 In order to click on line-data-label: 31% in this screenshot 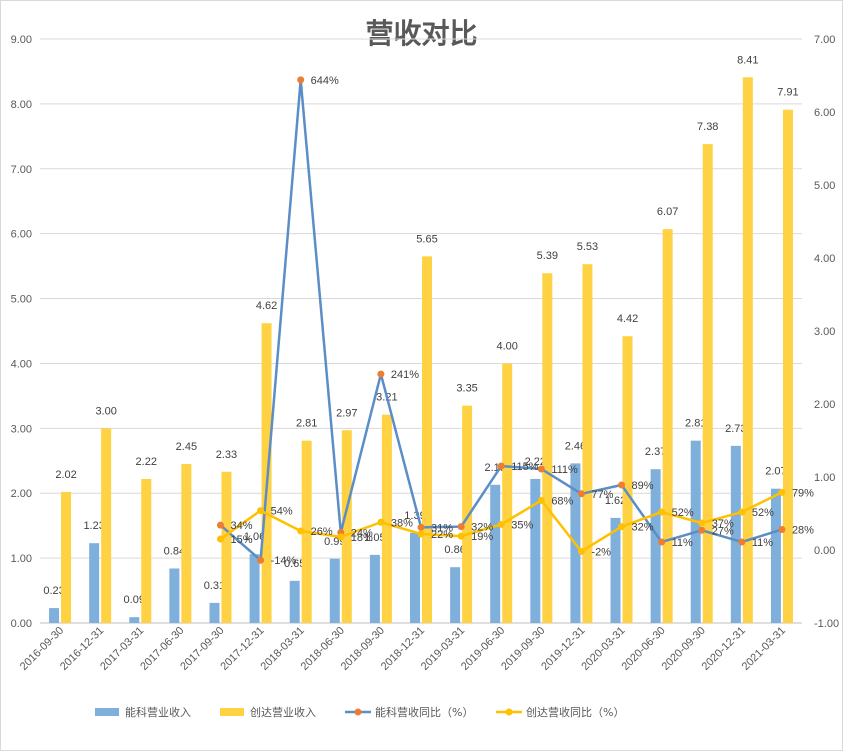, I will do `click(442, 528)`.